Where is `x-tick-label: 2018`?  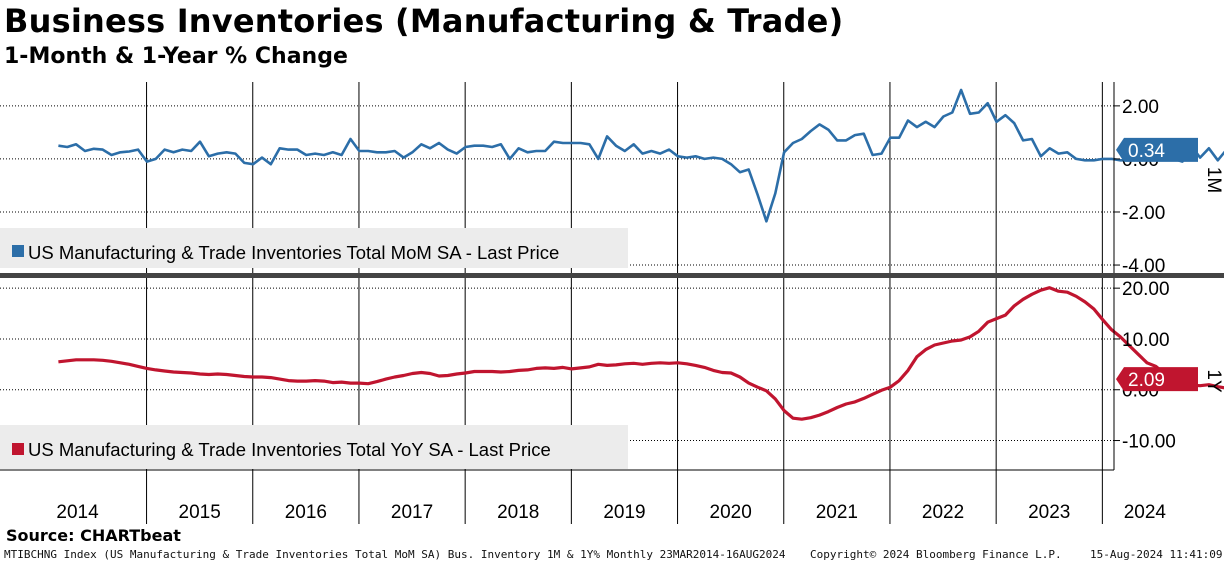
x-tick-label: 2018 is located at coordinates (518, 512).